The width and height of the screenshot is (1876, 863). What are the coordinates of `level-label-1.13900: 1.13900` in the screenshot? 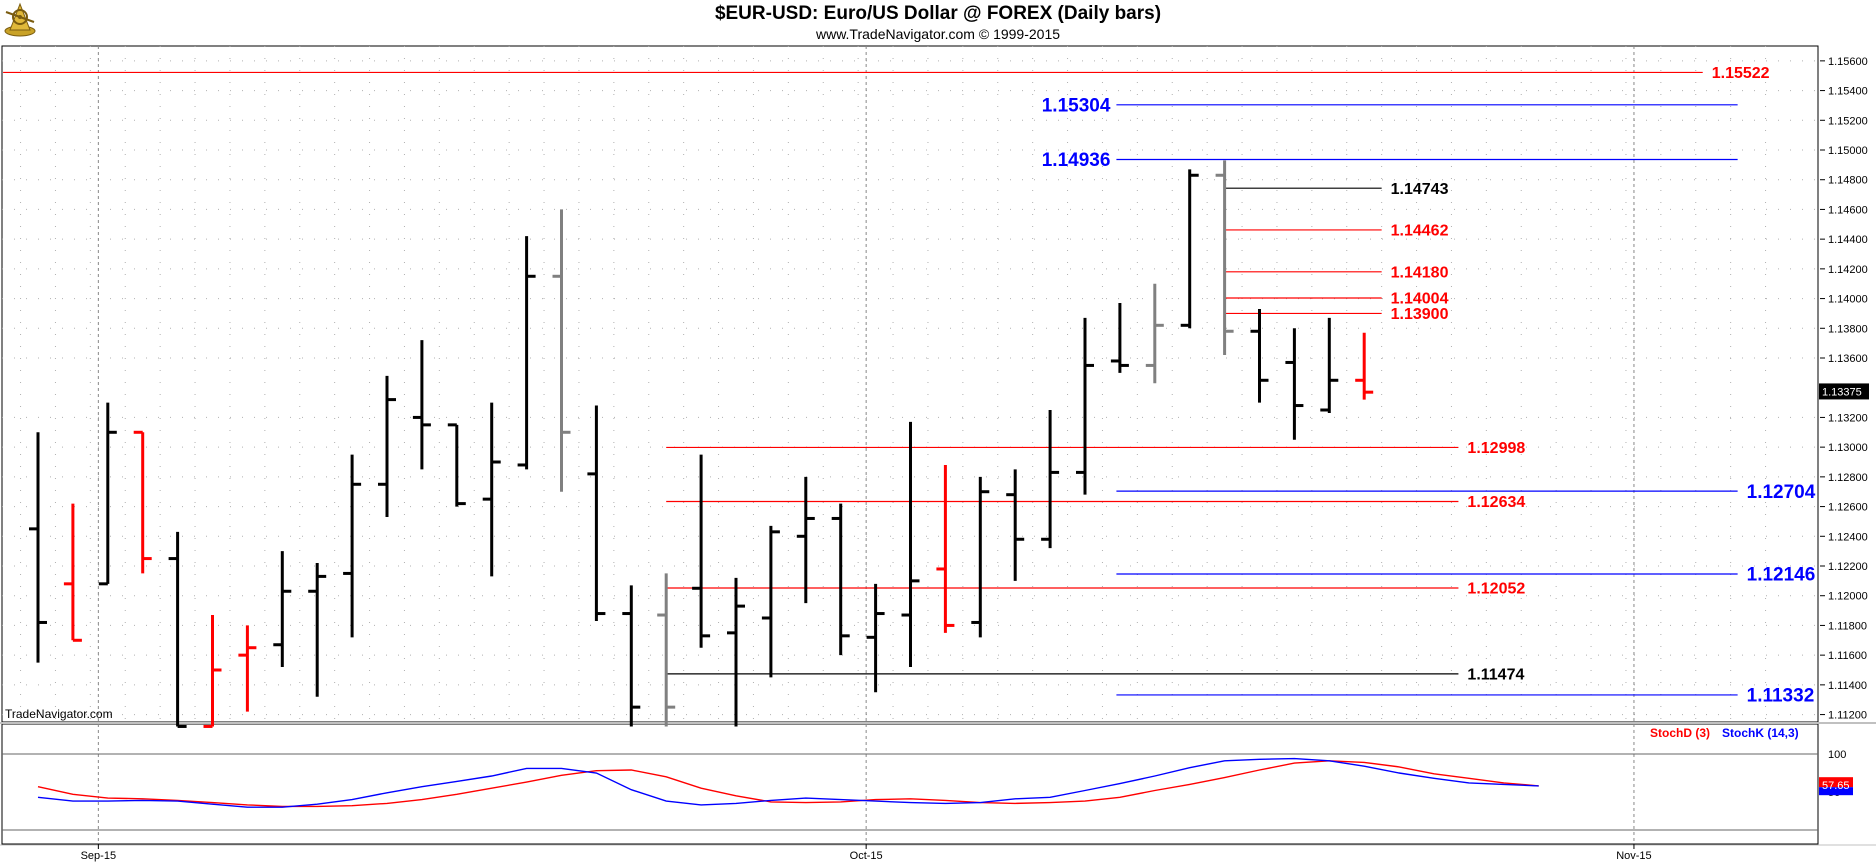 It's located at (1420, 314).